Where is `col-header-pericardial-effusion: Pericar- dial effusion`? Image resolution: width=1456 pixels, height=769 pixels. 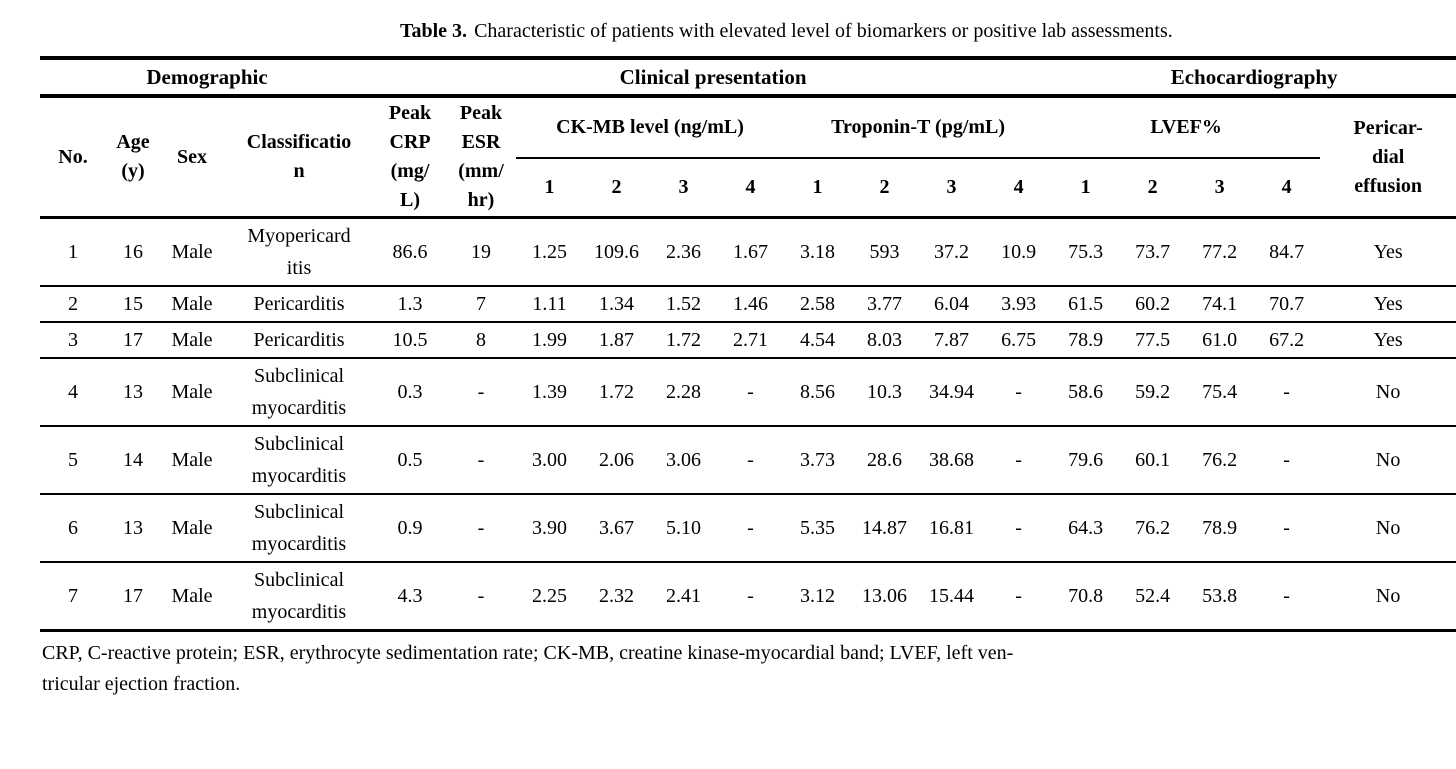 col-header-pericardial-effusion: Pericar- dial effusion is located at coordinates (1388, 158).